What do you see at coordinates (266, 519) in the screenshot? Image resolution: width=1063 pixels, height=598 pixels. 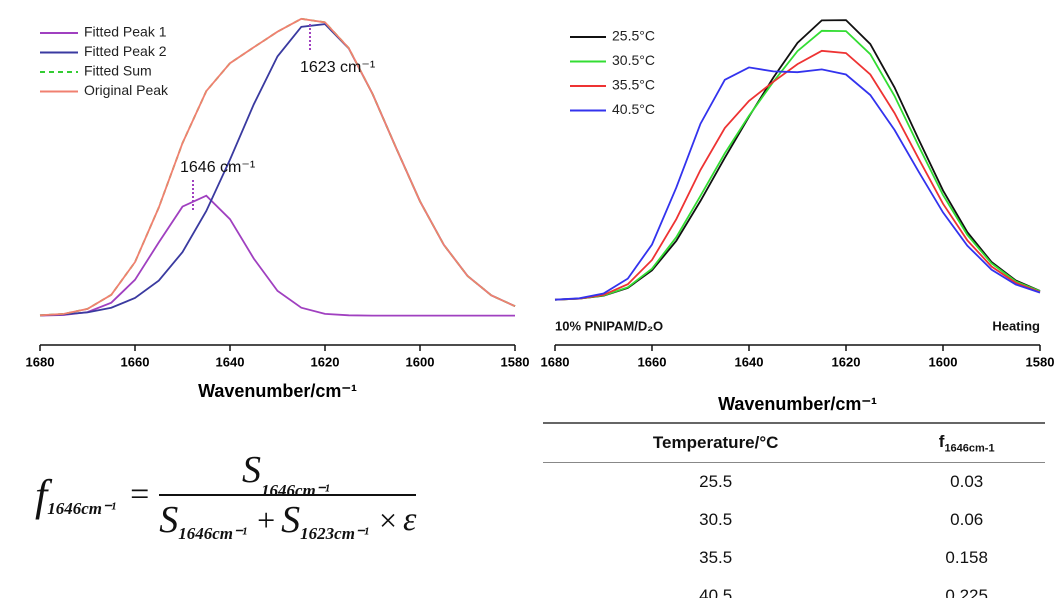 I see `eq-plus: +` at bounding box center [266, 519].